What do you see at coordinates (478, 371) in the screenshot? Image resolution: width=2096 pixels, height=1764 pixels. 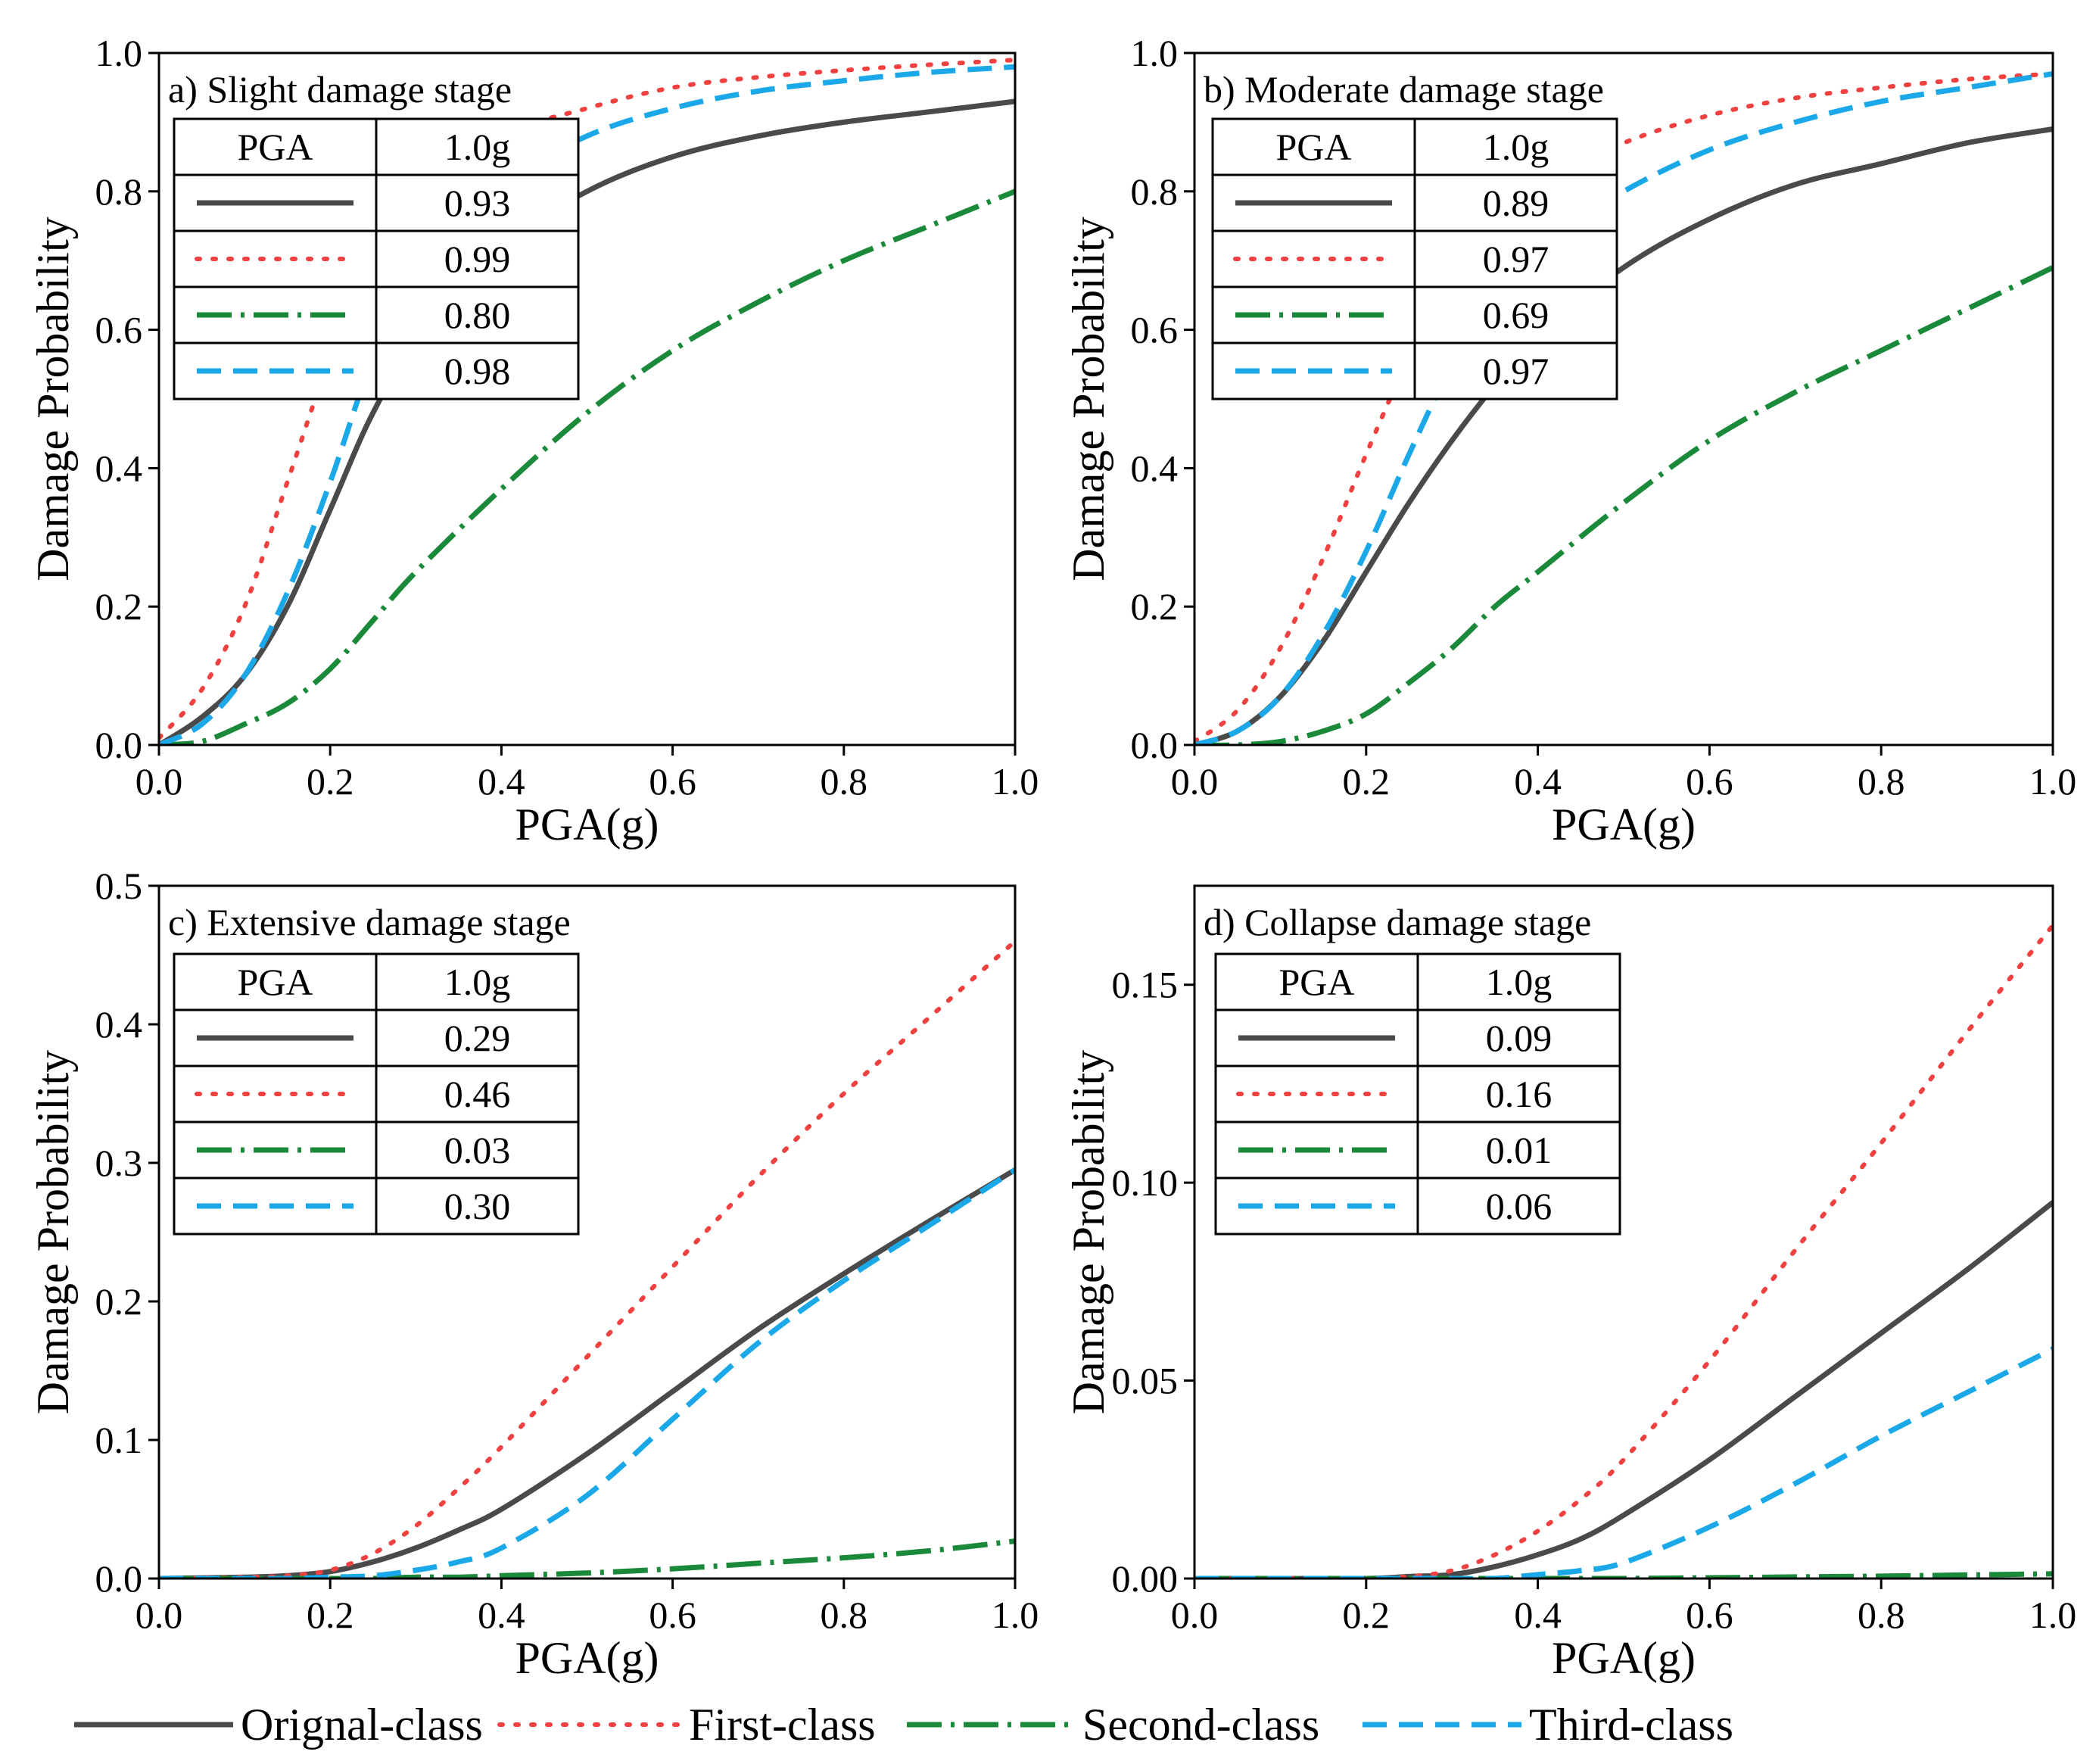 I see `table-value-third: 0.98` at bounding box center [478, 371].